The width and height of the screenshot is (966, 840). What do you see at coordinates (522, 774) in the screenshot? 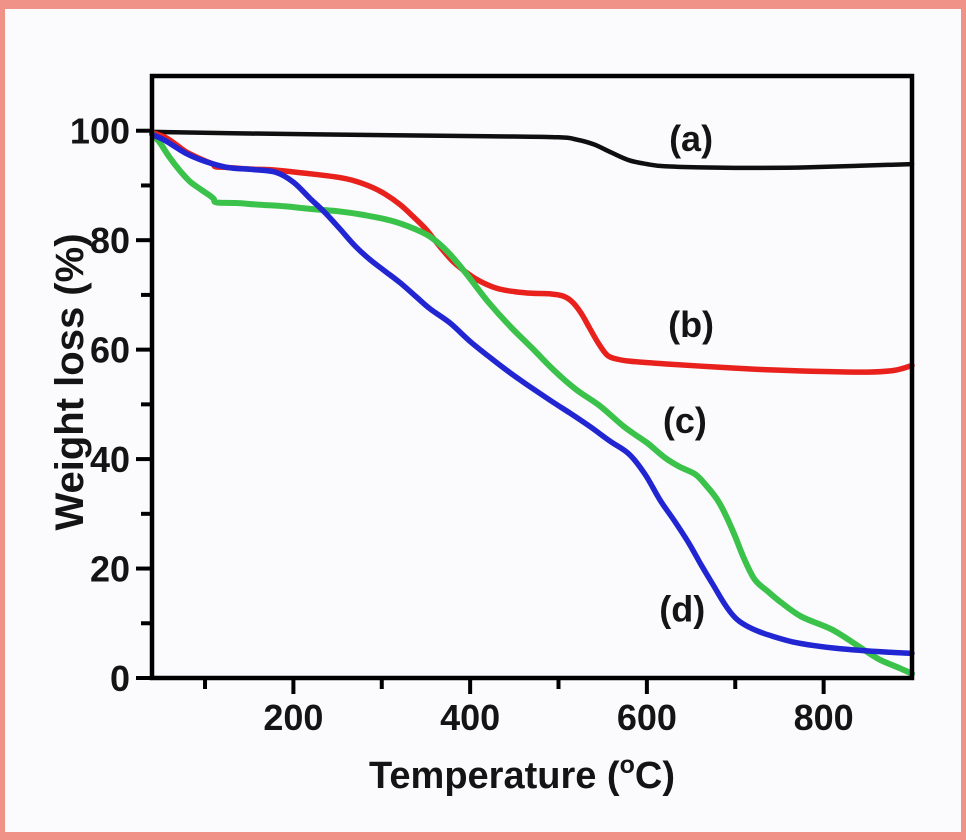
I see `x-axis-title: Temperature (oC)` at bounding box center [522, 774].